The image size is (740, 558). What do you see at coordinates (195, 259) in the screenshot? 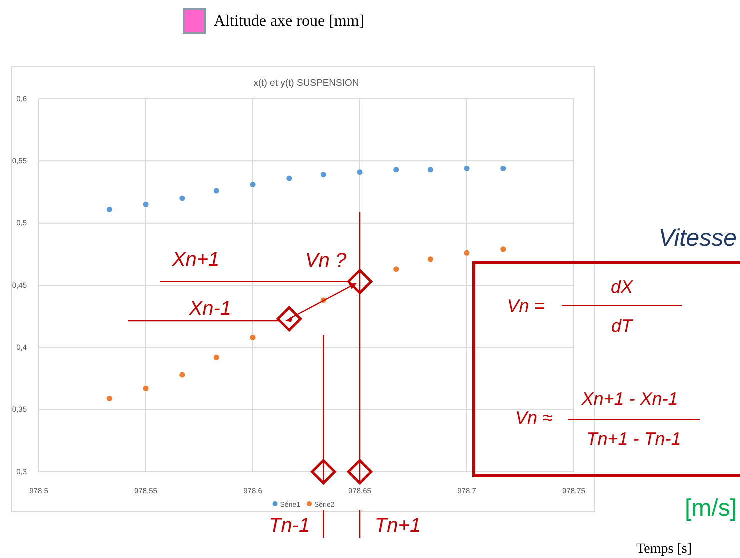
I see `ref-line-label: Xn+1` at bounding box center [195, 259].